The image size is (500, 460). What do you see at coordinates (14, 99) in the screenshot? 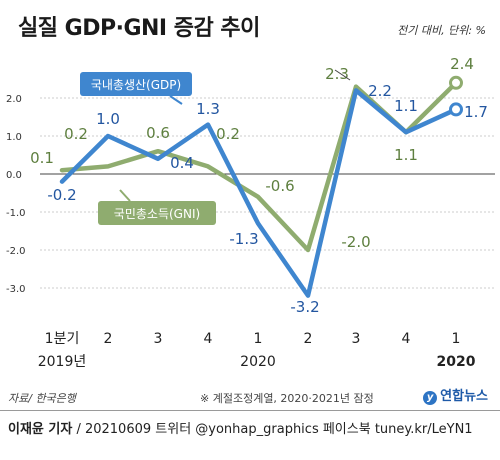
I see `y-tick-label: 2.0` at bounding box center [14, 99].